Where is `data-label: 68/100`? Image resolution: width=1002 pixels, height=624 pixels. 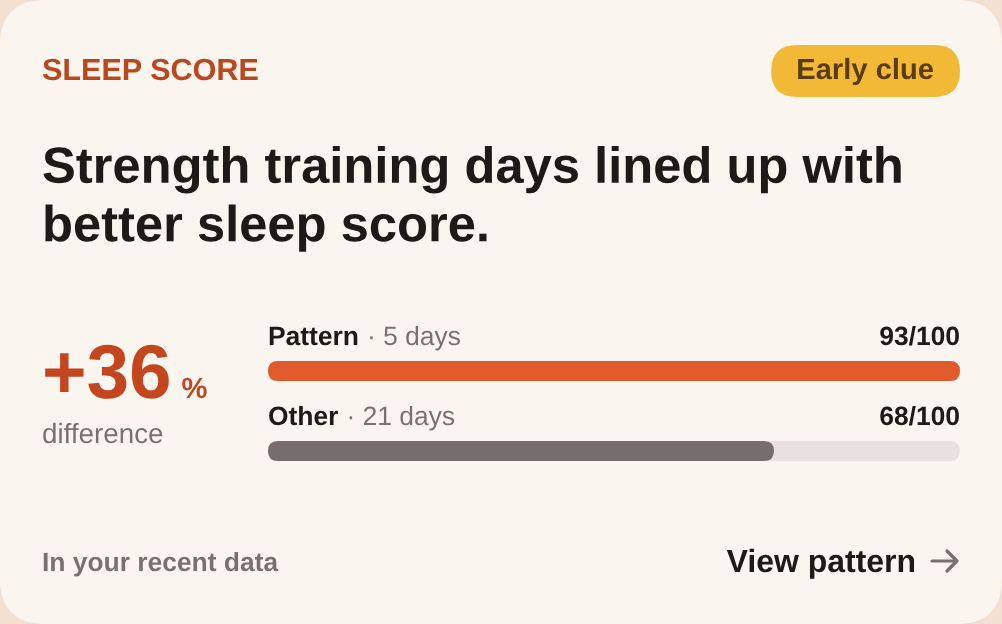 data-label: 68/100 is located at coordinates (919, 415).